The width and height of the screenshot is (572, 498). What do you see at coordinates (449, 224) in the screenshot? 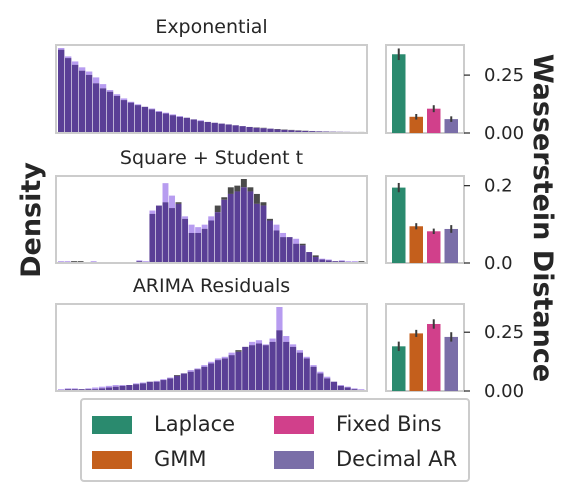
I see `wasserstein-bars-square-student-t: 0.0 0.2` at bounding box center [449, 224].